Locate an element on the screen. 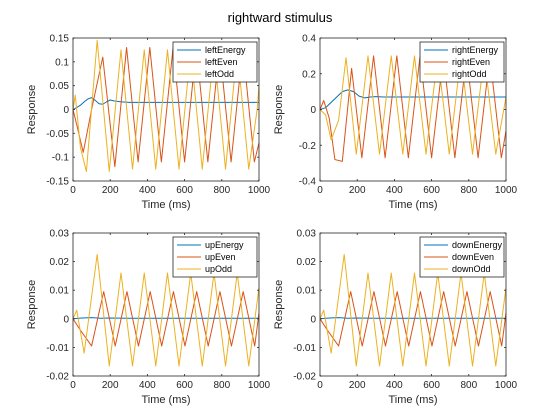 Image resolution: width=560 pixels, height=420 pixels. y-tick-label: 0.1 is located at coordinates (62, 62).